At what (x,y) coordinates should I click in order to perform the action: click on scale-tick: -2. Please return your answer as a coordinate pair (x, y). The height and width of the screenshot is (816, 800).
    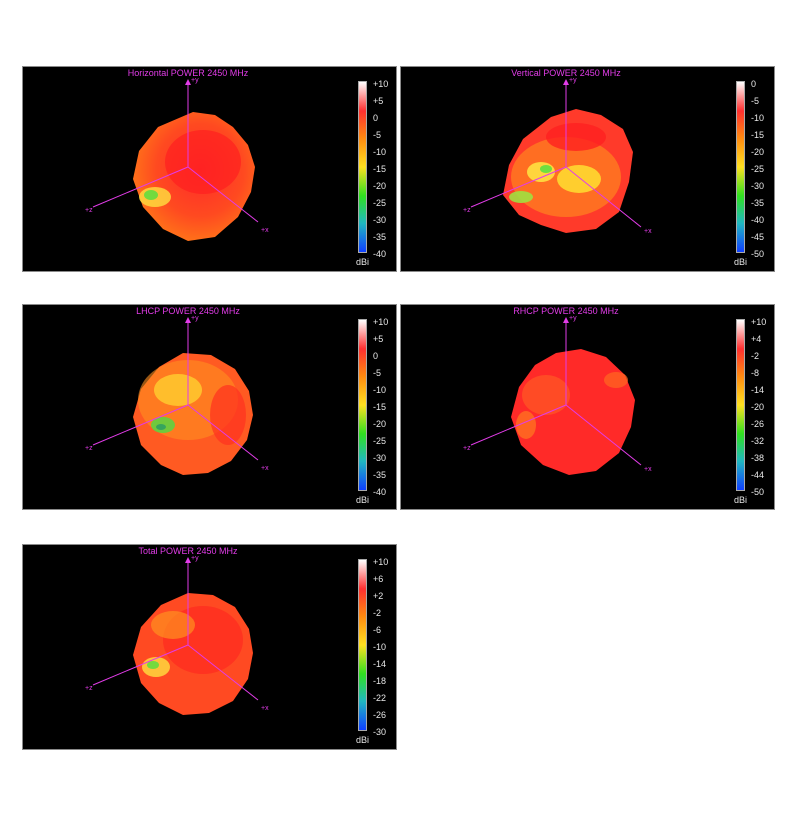
    Looking at the image, I should click on (377, 613).